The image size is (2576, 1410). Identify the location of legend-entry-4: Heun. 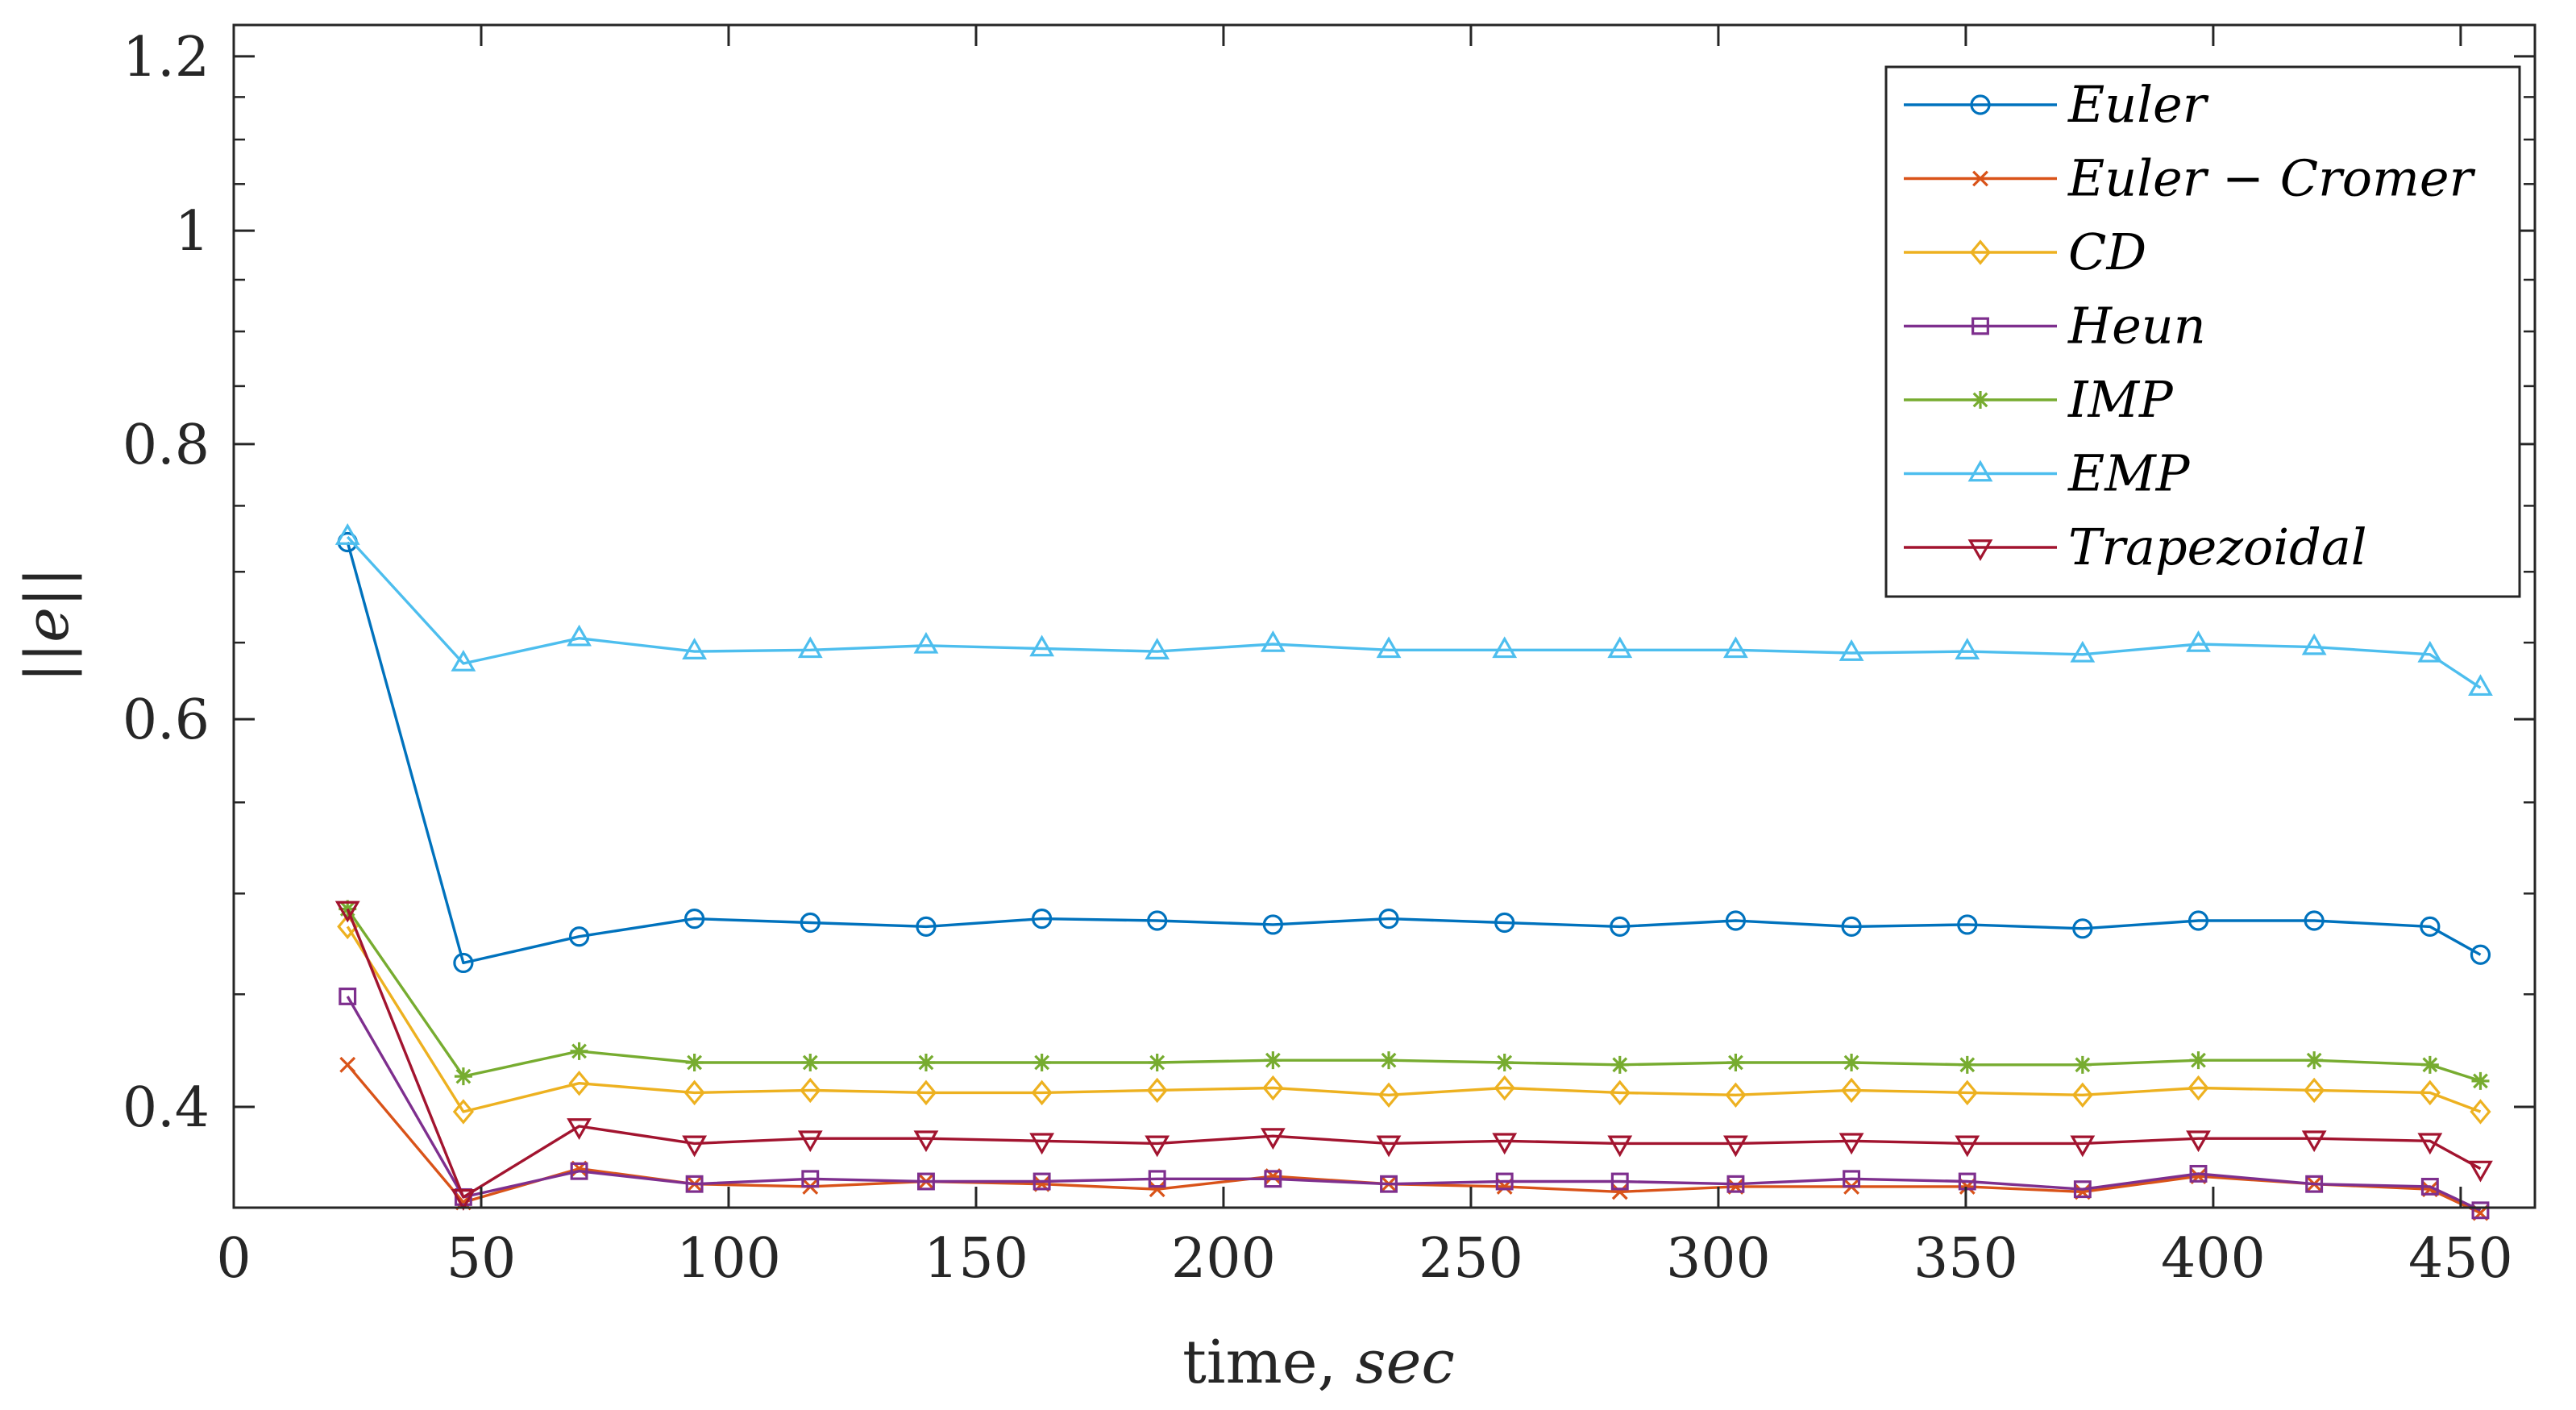
(2055, 326).